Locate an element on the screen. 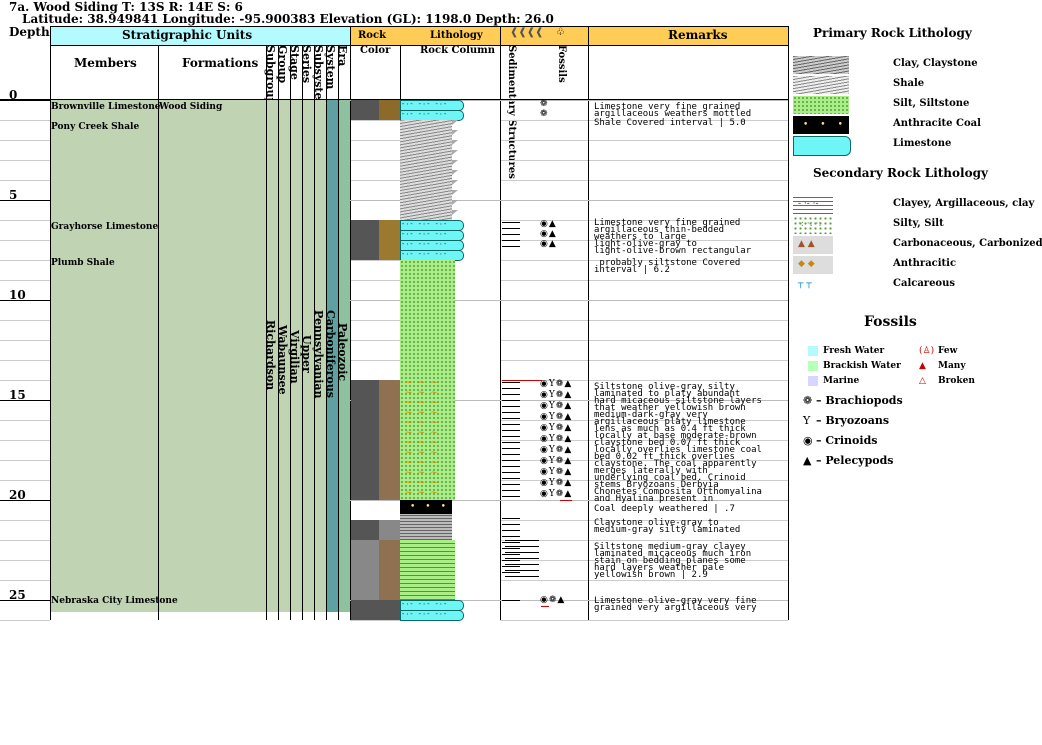 Image resolution: width=1042 pixels, height=745 pixels. legend-fossils-title: Fossils is located at coordinates (890, 322).